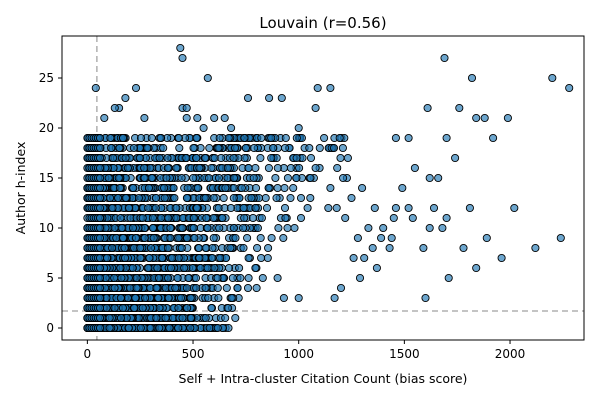  What do you see at coordinates (46, 178) in the screenshot?
I see `y-tick-label: 15` at bounding box center [46, 178].